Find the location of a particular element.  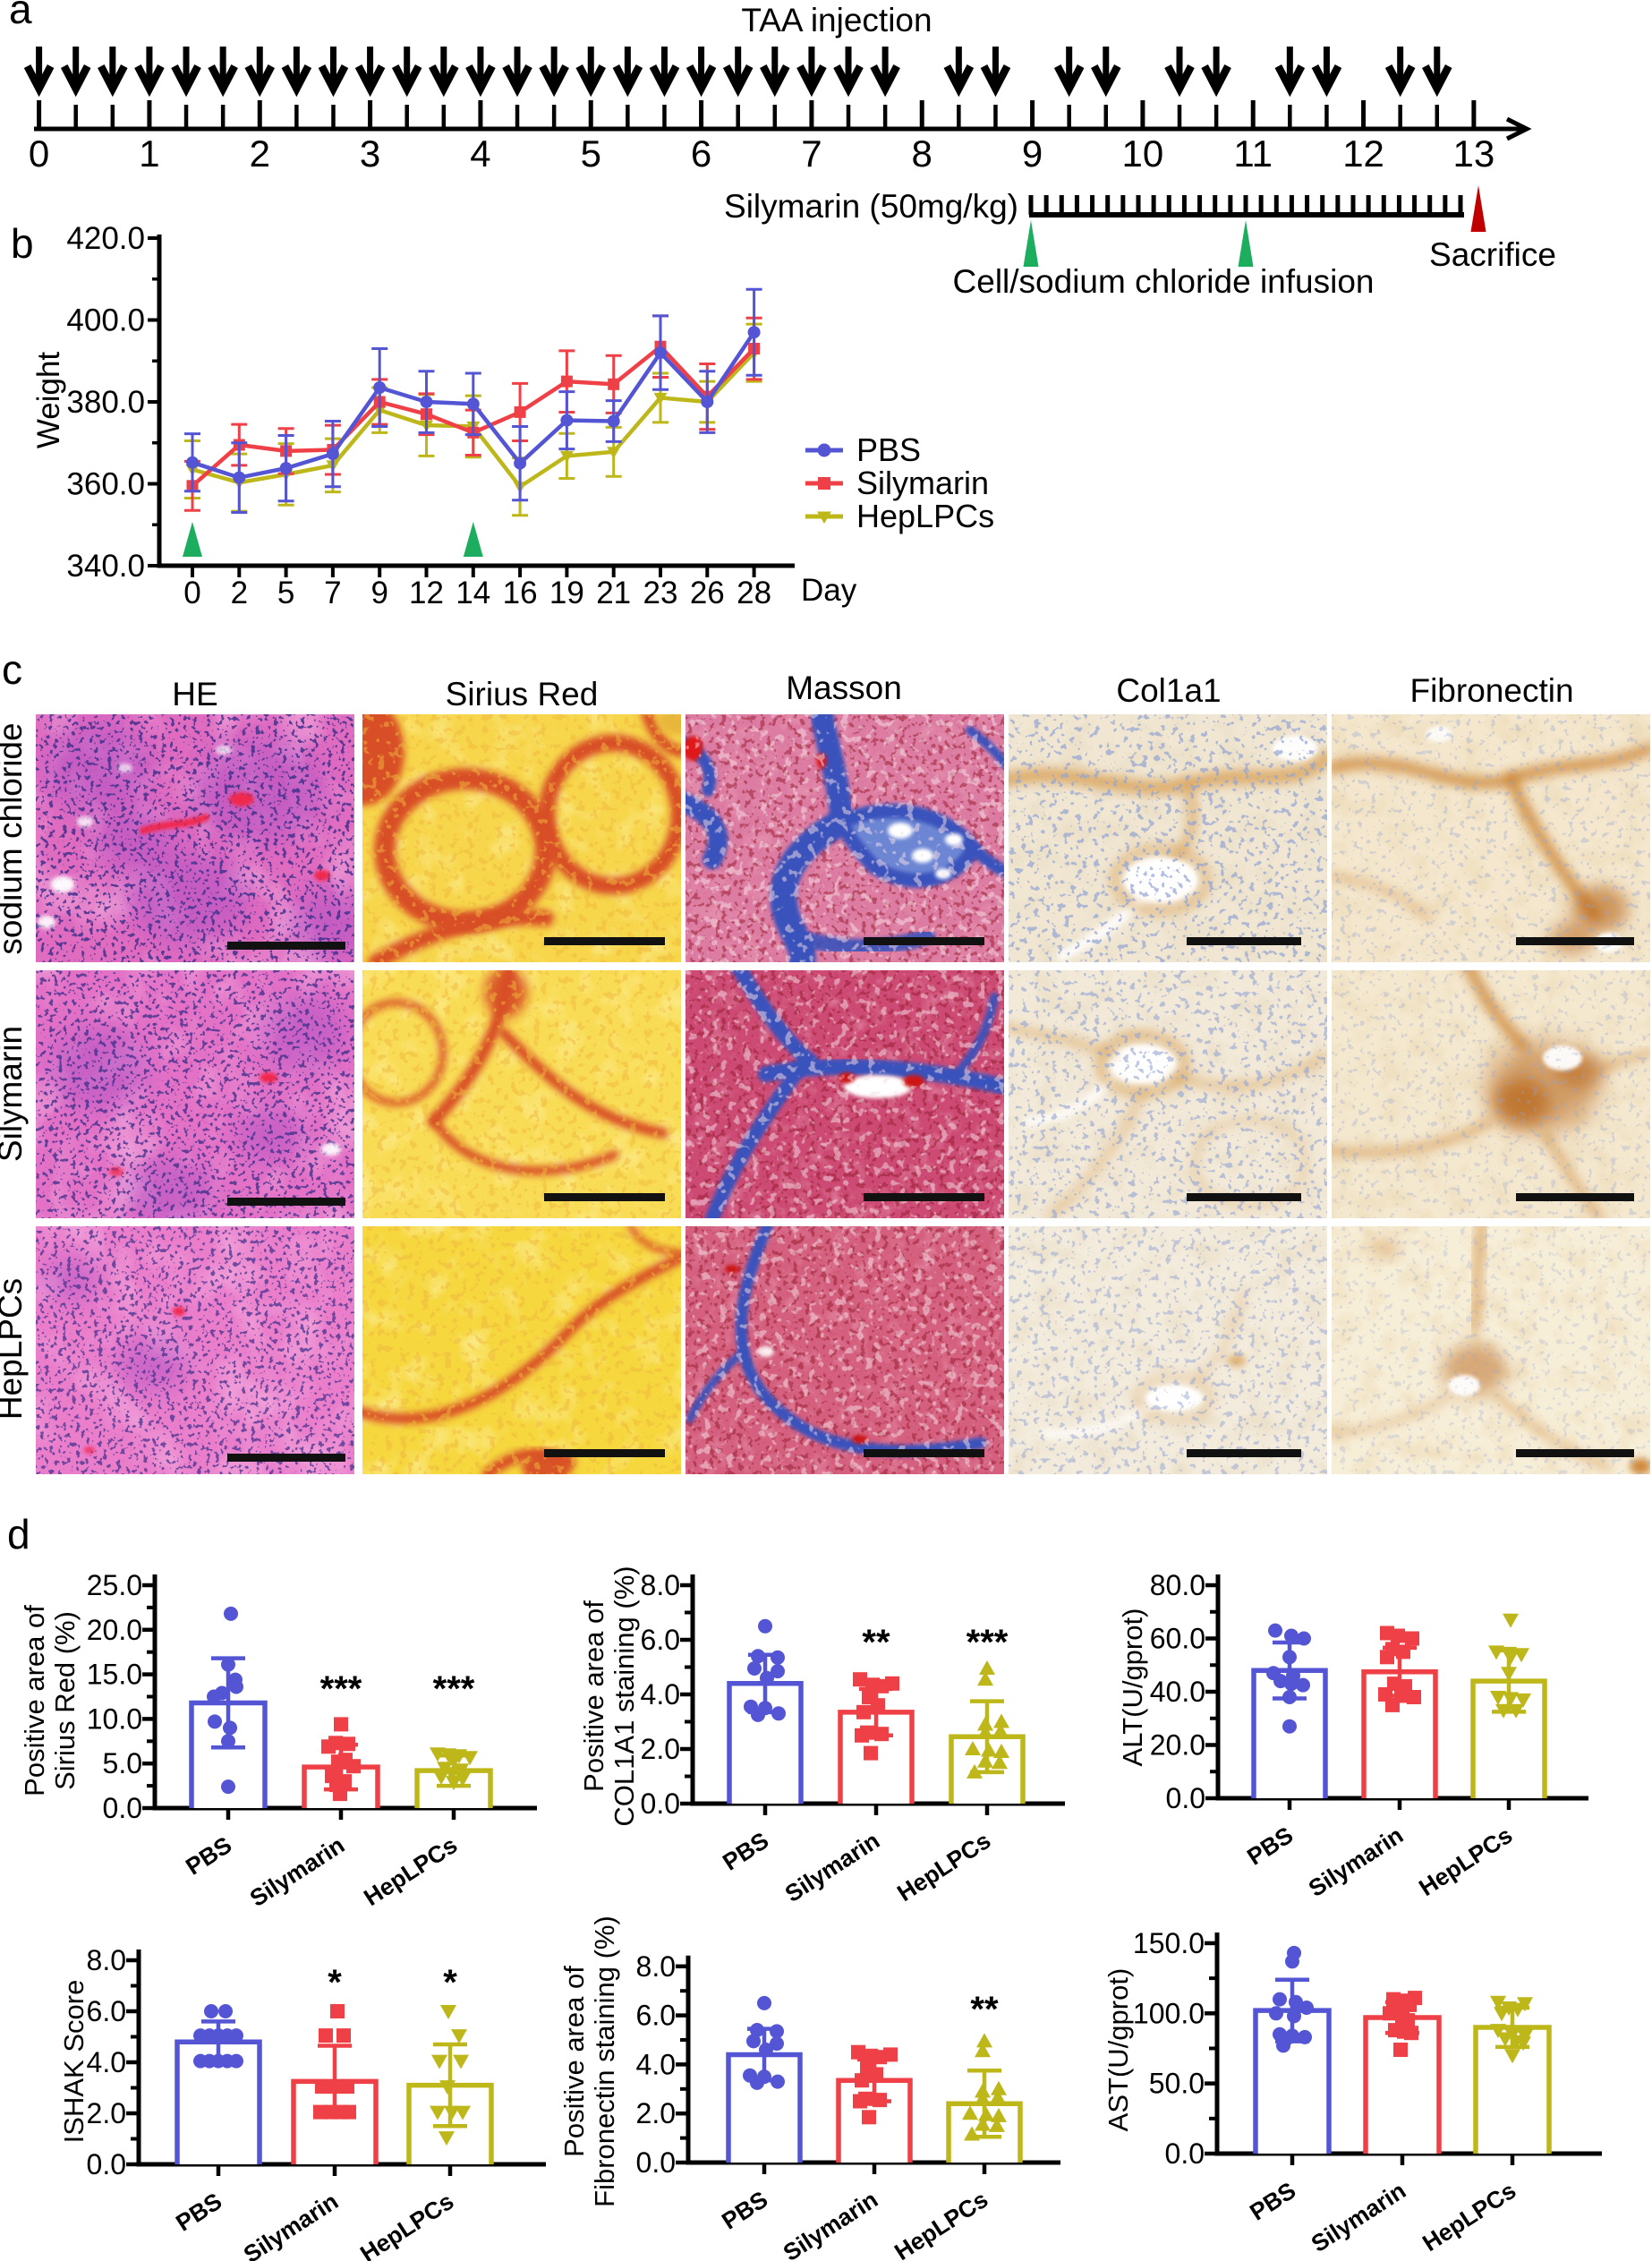

svg-text: Sirius Red is located at coordinates (522, 694).